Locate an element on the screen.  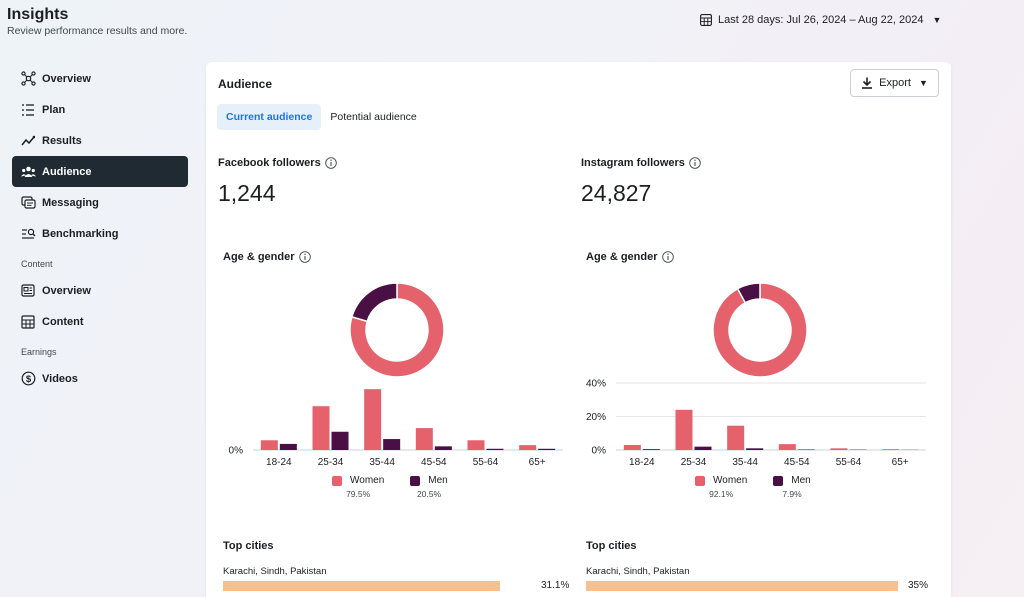
instagram-legend: Women 92.1% Men 7.9% is located at coordinates (766, 487).